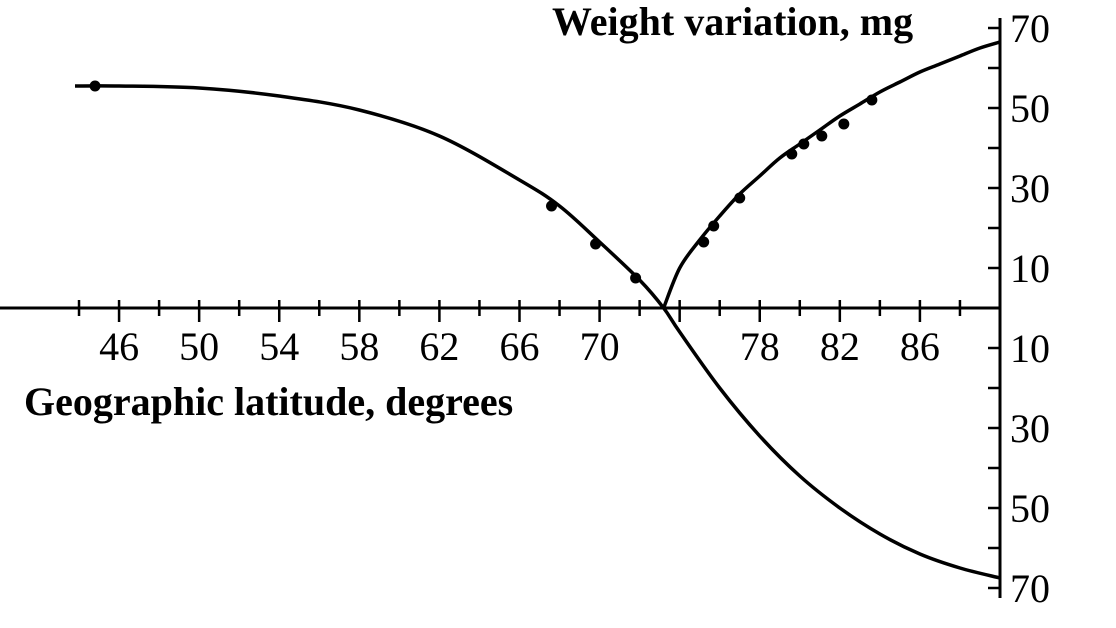 This screenshot has width=1116, height=628. I want to click on x-tick-label: 50, so click(199, 346).